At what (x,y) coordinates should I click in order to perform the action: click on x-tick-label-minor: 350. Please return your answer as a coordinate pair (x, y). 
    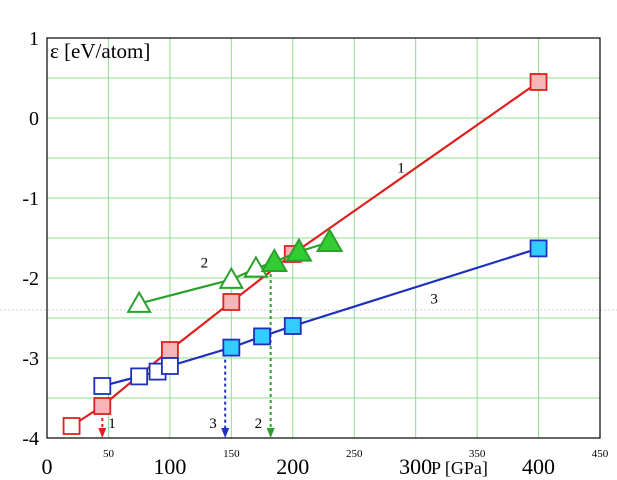
    Looking at the image, I should click on (477, 454).